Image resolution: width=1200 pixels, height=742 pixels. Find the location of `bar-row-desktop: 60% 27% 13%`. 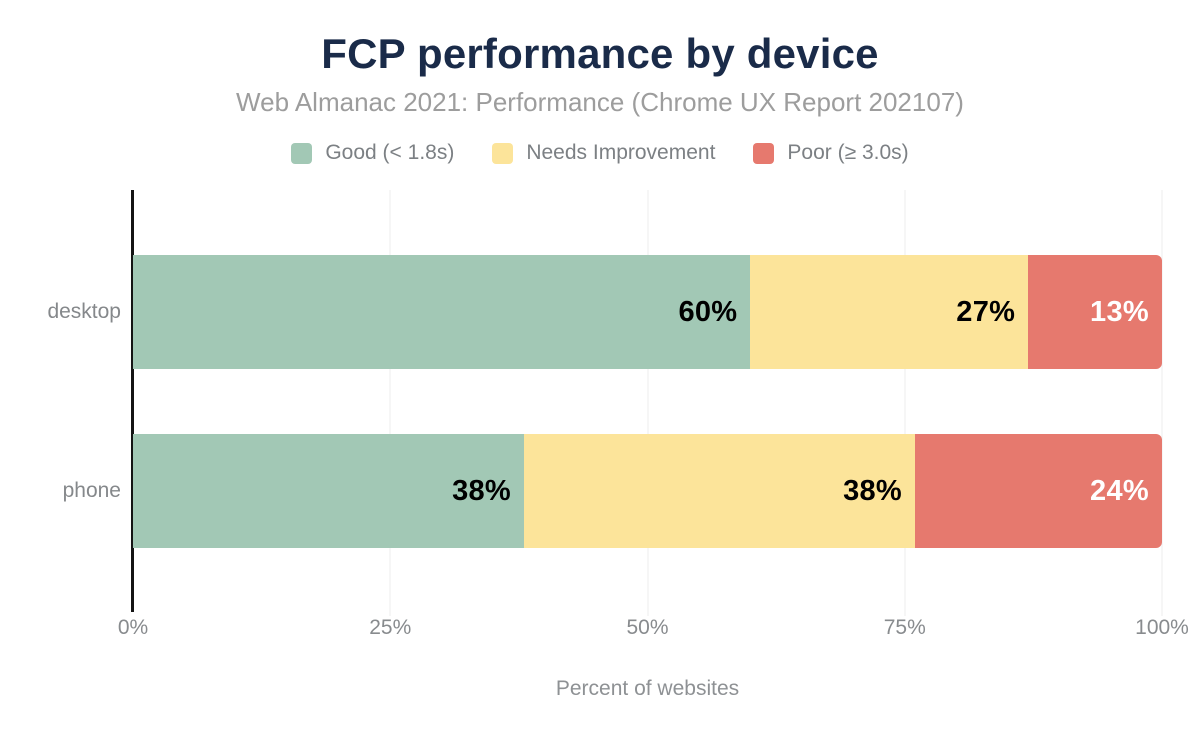

bar-row-desktop: 60% 27% 13% is located at coordinates (647, 312).